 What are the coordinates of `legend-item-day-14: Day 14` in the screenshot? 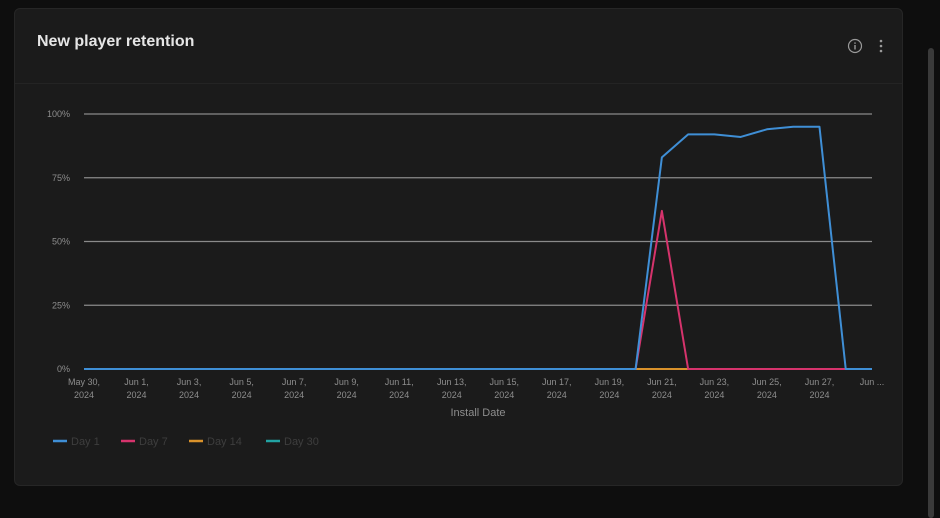 It's located at (215, 442).